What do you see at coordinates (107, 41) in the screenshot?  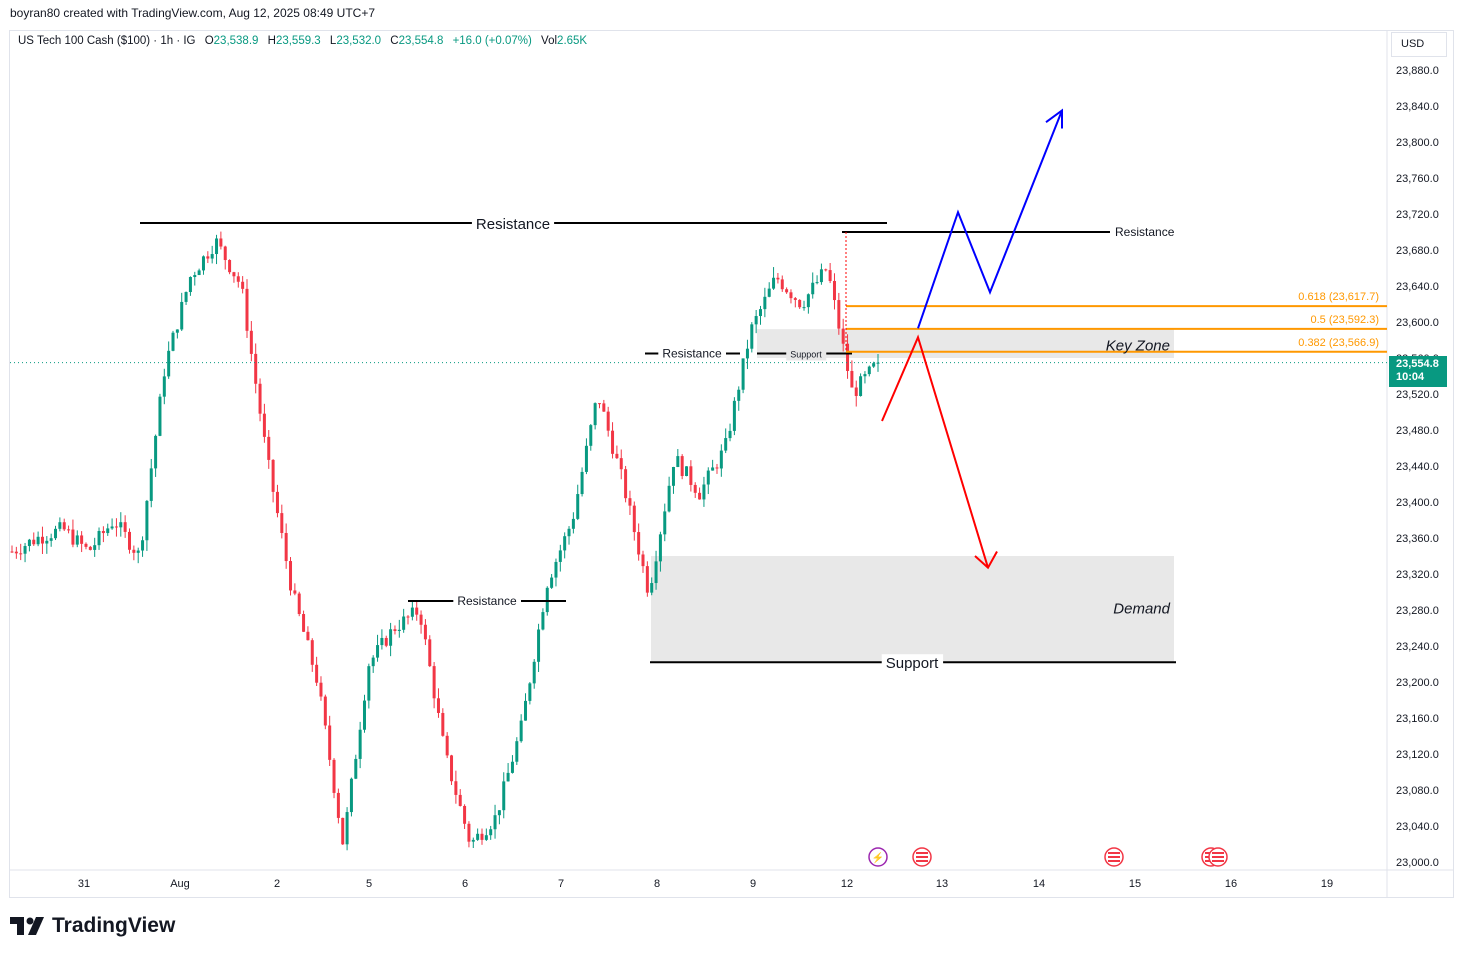 I see `symbol-label: US Tech 100 Cash ($100) · 1h · IG` at bounding box center [107, 41].